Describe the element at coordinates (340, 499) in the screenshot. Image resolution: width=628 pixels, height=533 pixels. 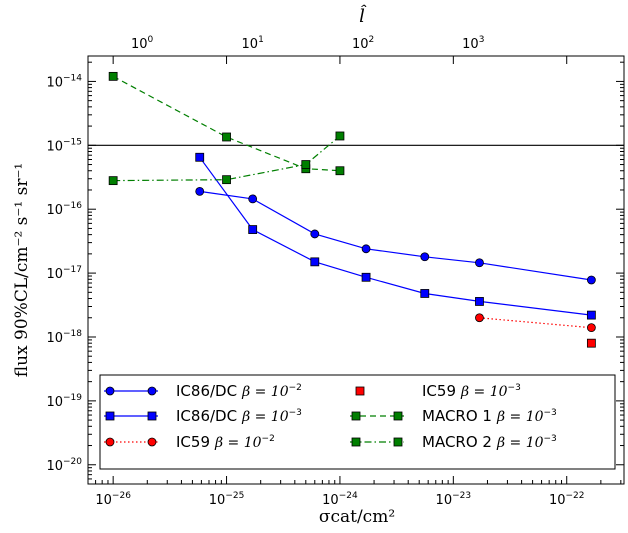
I see `x-tick-label: 10−24` at that location.